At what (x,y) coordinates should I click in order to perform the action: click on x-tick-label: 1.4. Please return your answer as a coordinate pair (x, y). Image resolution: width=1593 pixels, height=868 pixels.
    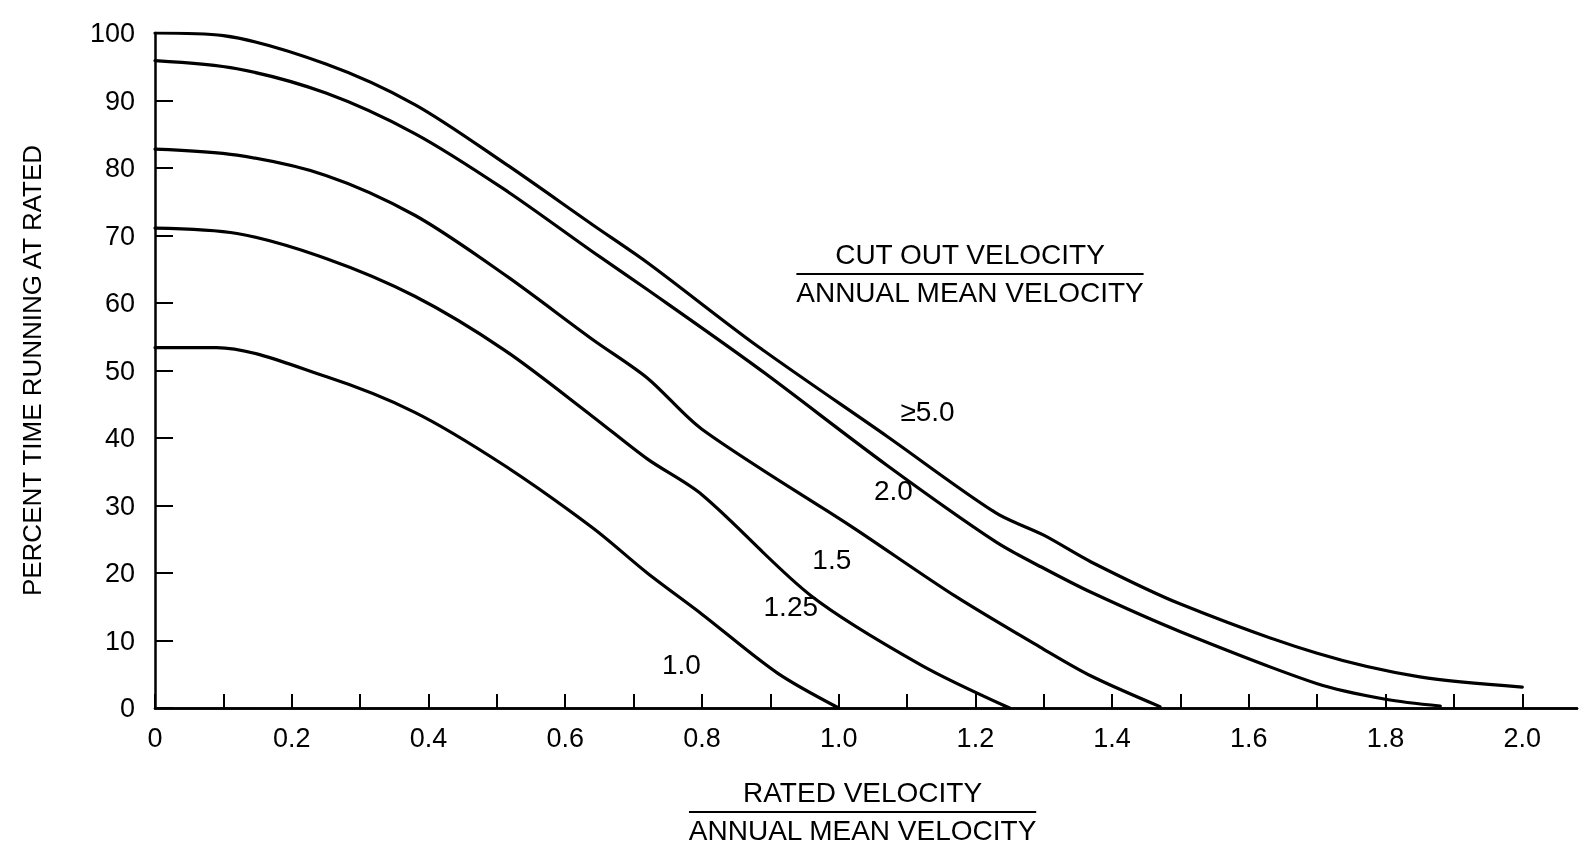
    Looking at the image, I should click on (1112, 737).